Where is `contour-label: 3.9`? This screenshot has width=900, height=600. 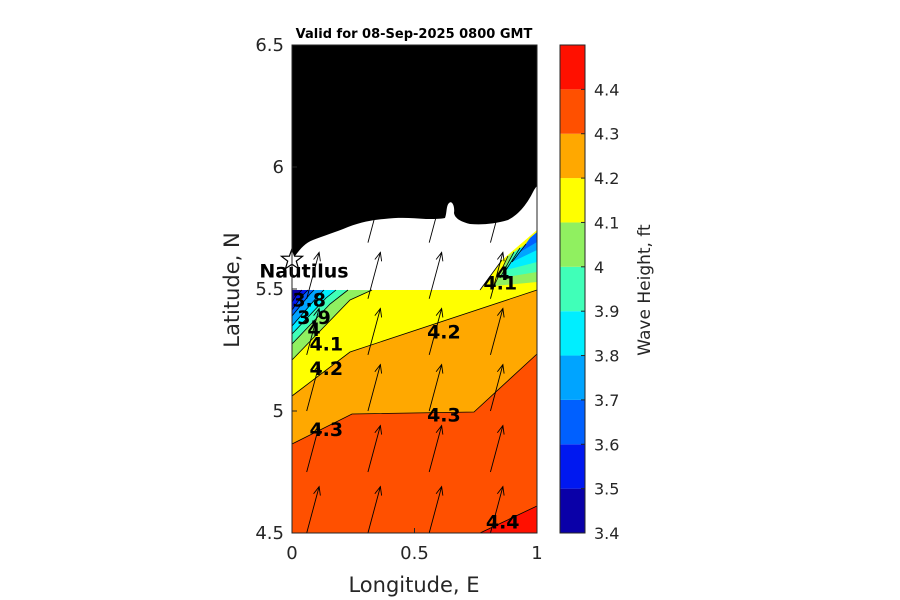
contour-label: 3.9 is located at coordinates (314, 318).